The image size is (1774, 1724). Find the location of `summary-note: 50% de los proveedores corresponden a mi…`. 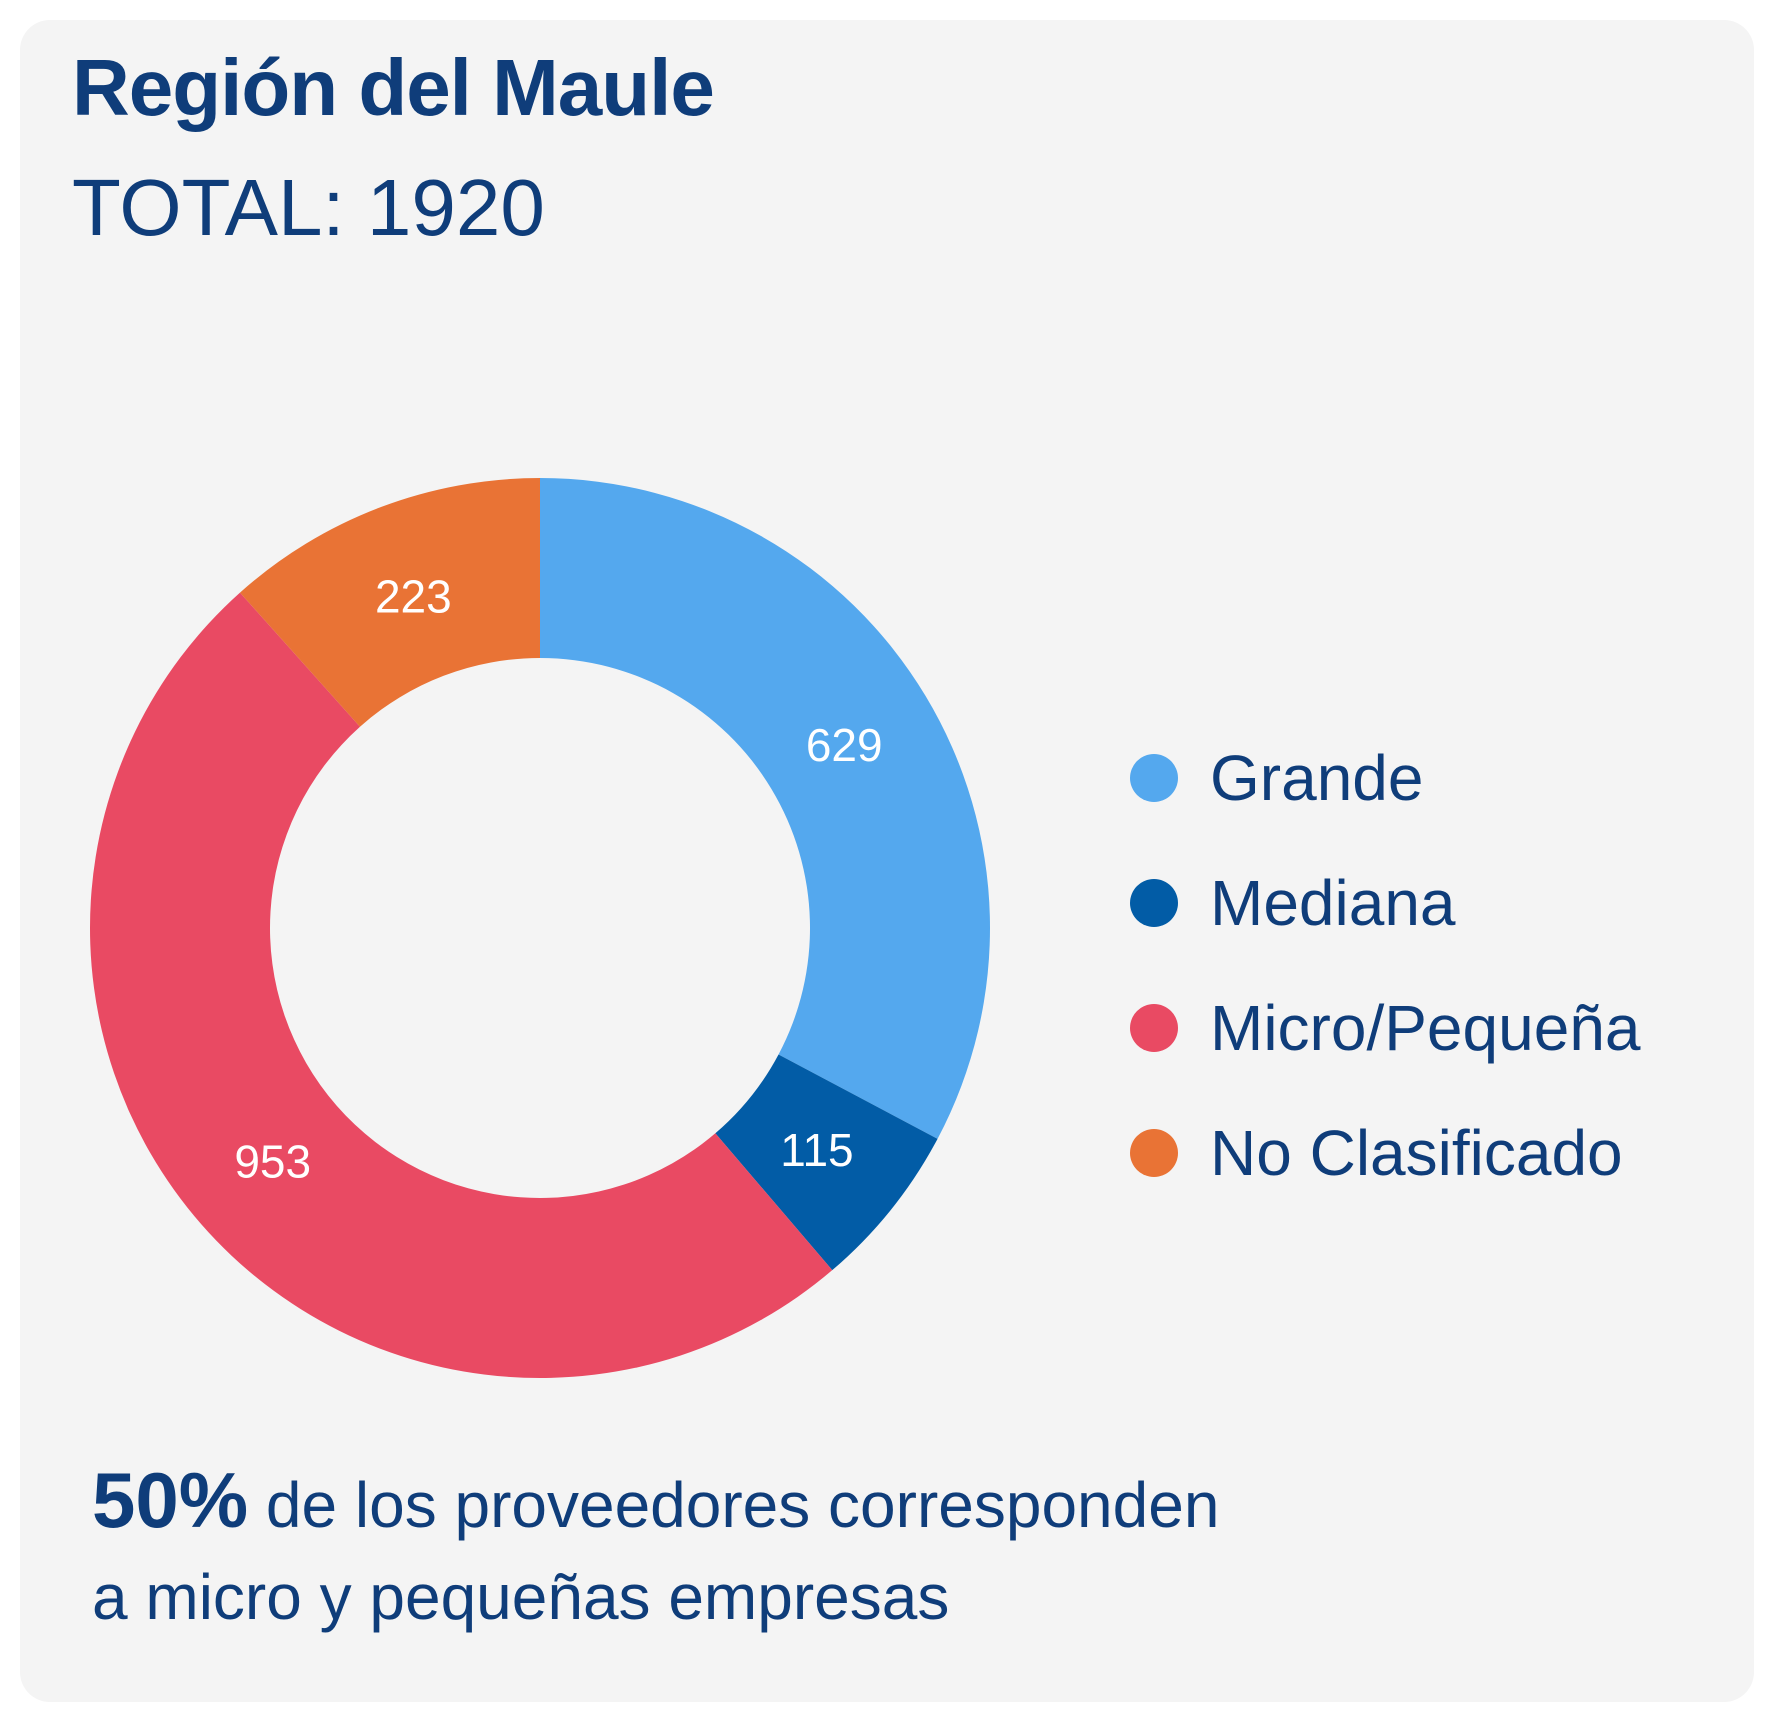

summary-note: 50% de los proveedores corresponden a mi… is located at coordinates (792, 1548).